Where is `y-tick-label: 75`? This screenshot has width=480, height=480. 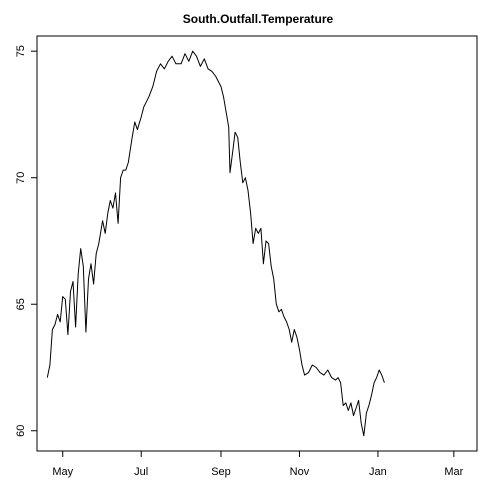 y-tick-label: 75 is located at coordinates (21, 51).